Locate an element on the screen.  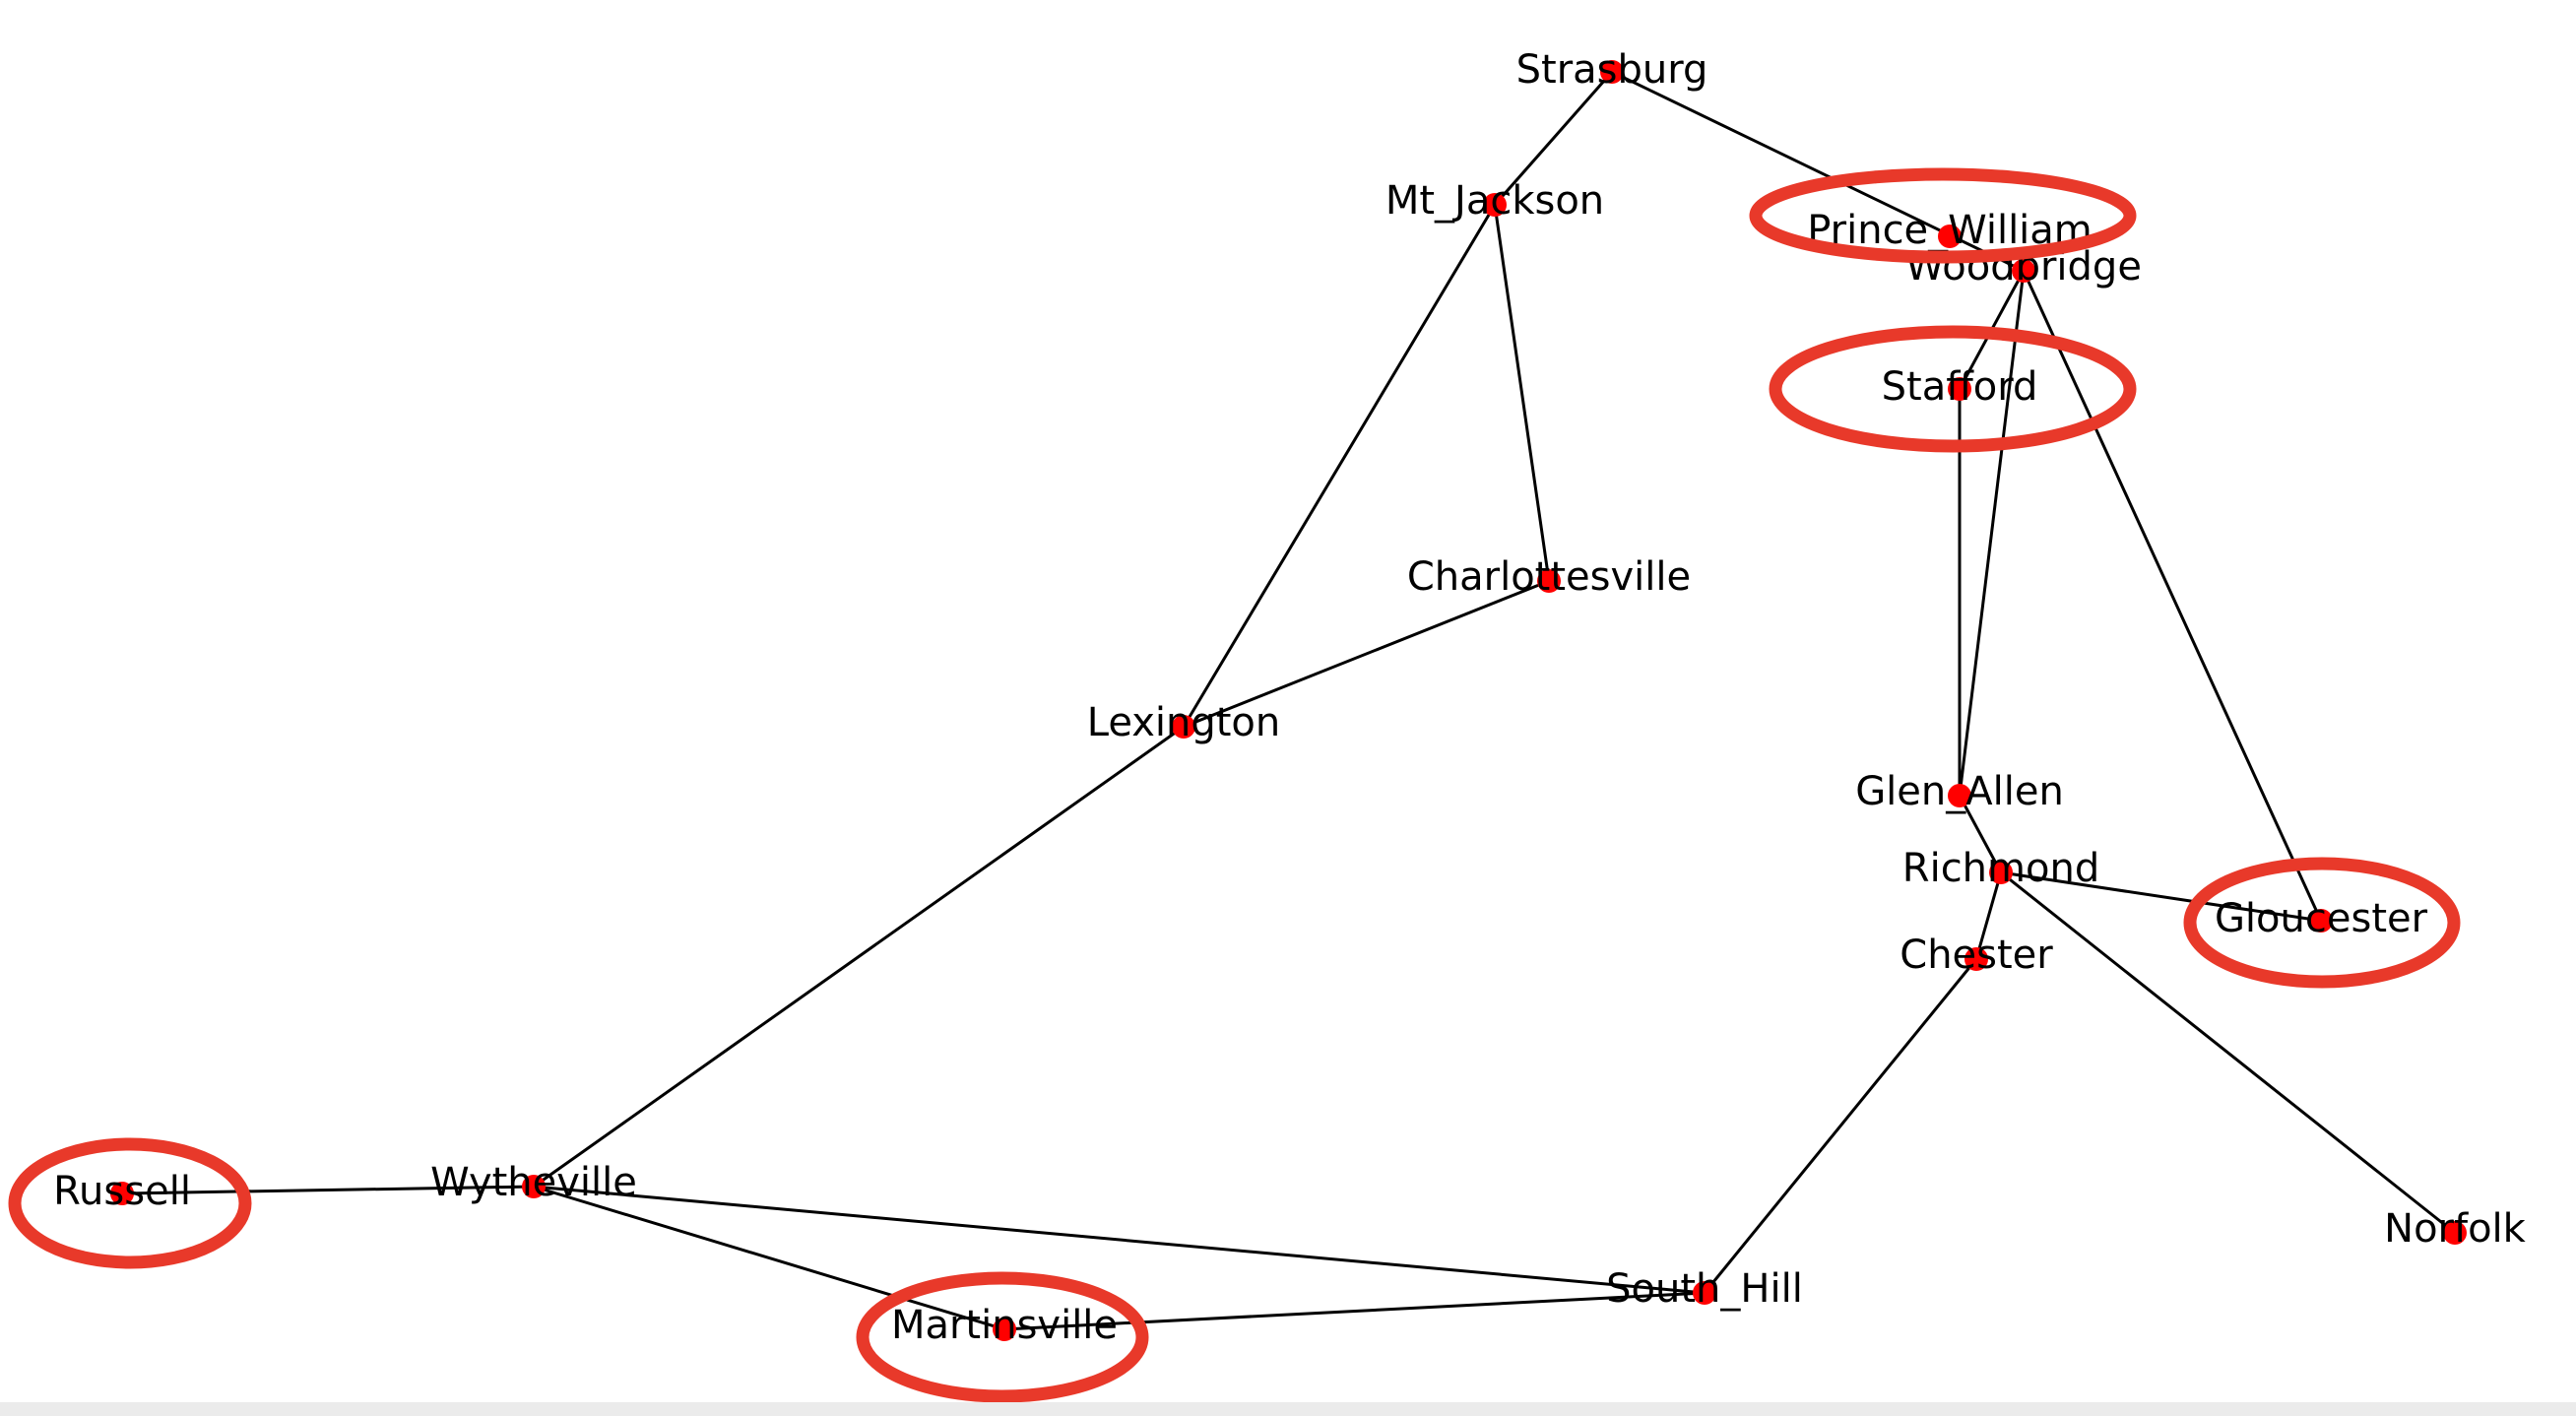
node-martinsville is located at coordinates (1004, 1329).